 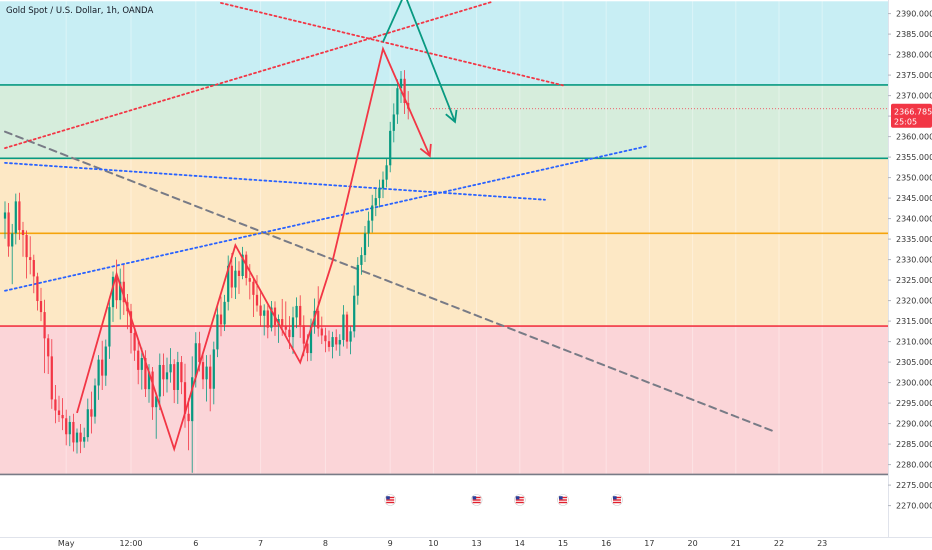 What do you see at coordinates (914, 280) in the screenshot?
I see `y-tick-label: 2325.000` at bounding box center [914, 280].